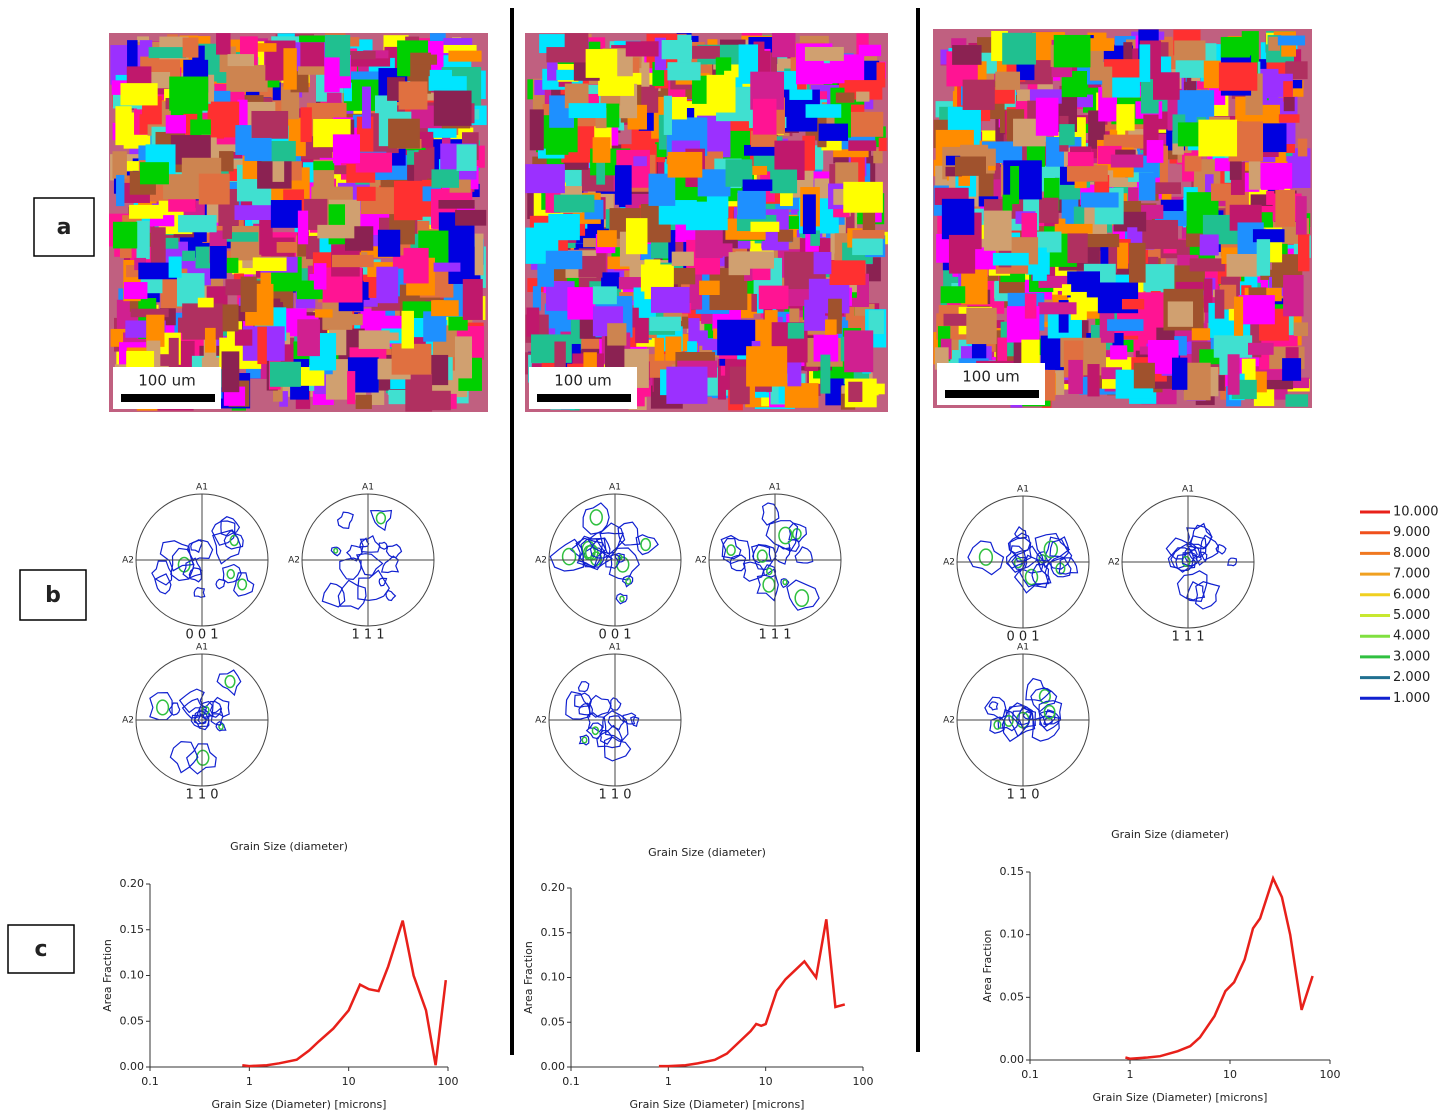 The image size is (1452, 1119). What do you see at coordinates (1022, 637) in the screenshot?
I see `pole-label: 0 0 1` at bounding box center [1022, 637].